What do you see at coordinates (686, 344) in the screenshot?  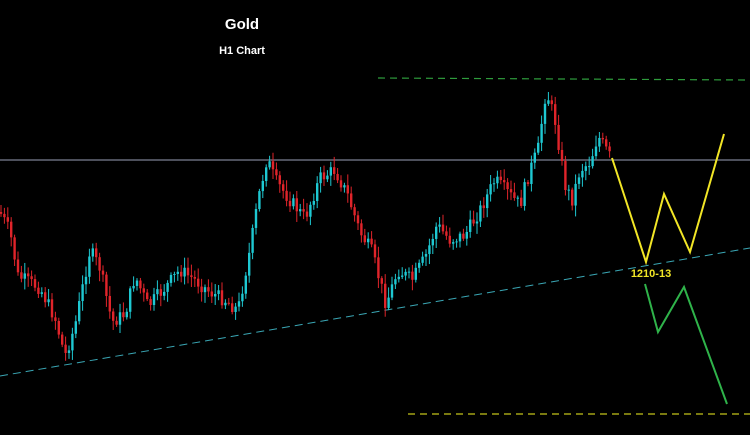 I see `bearish-projection-path` at bounding box center [686, 344].